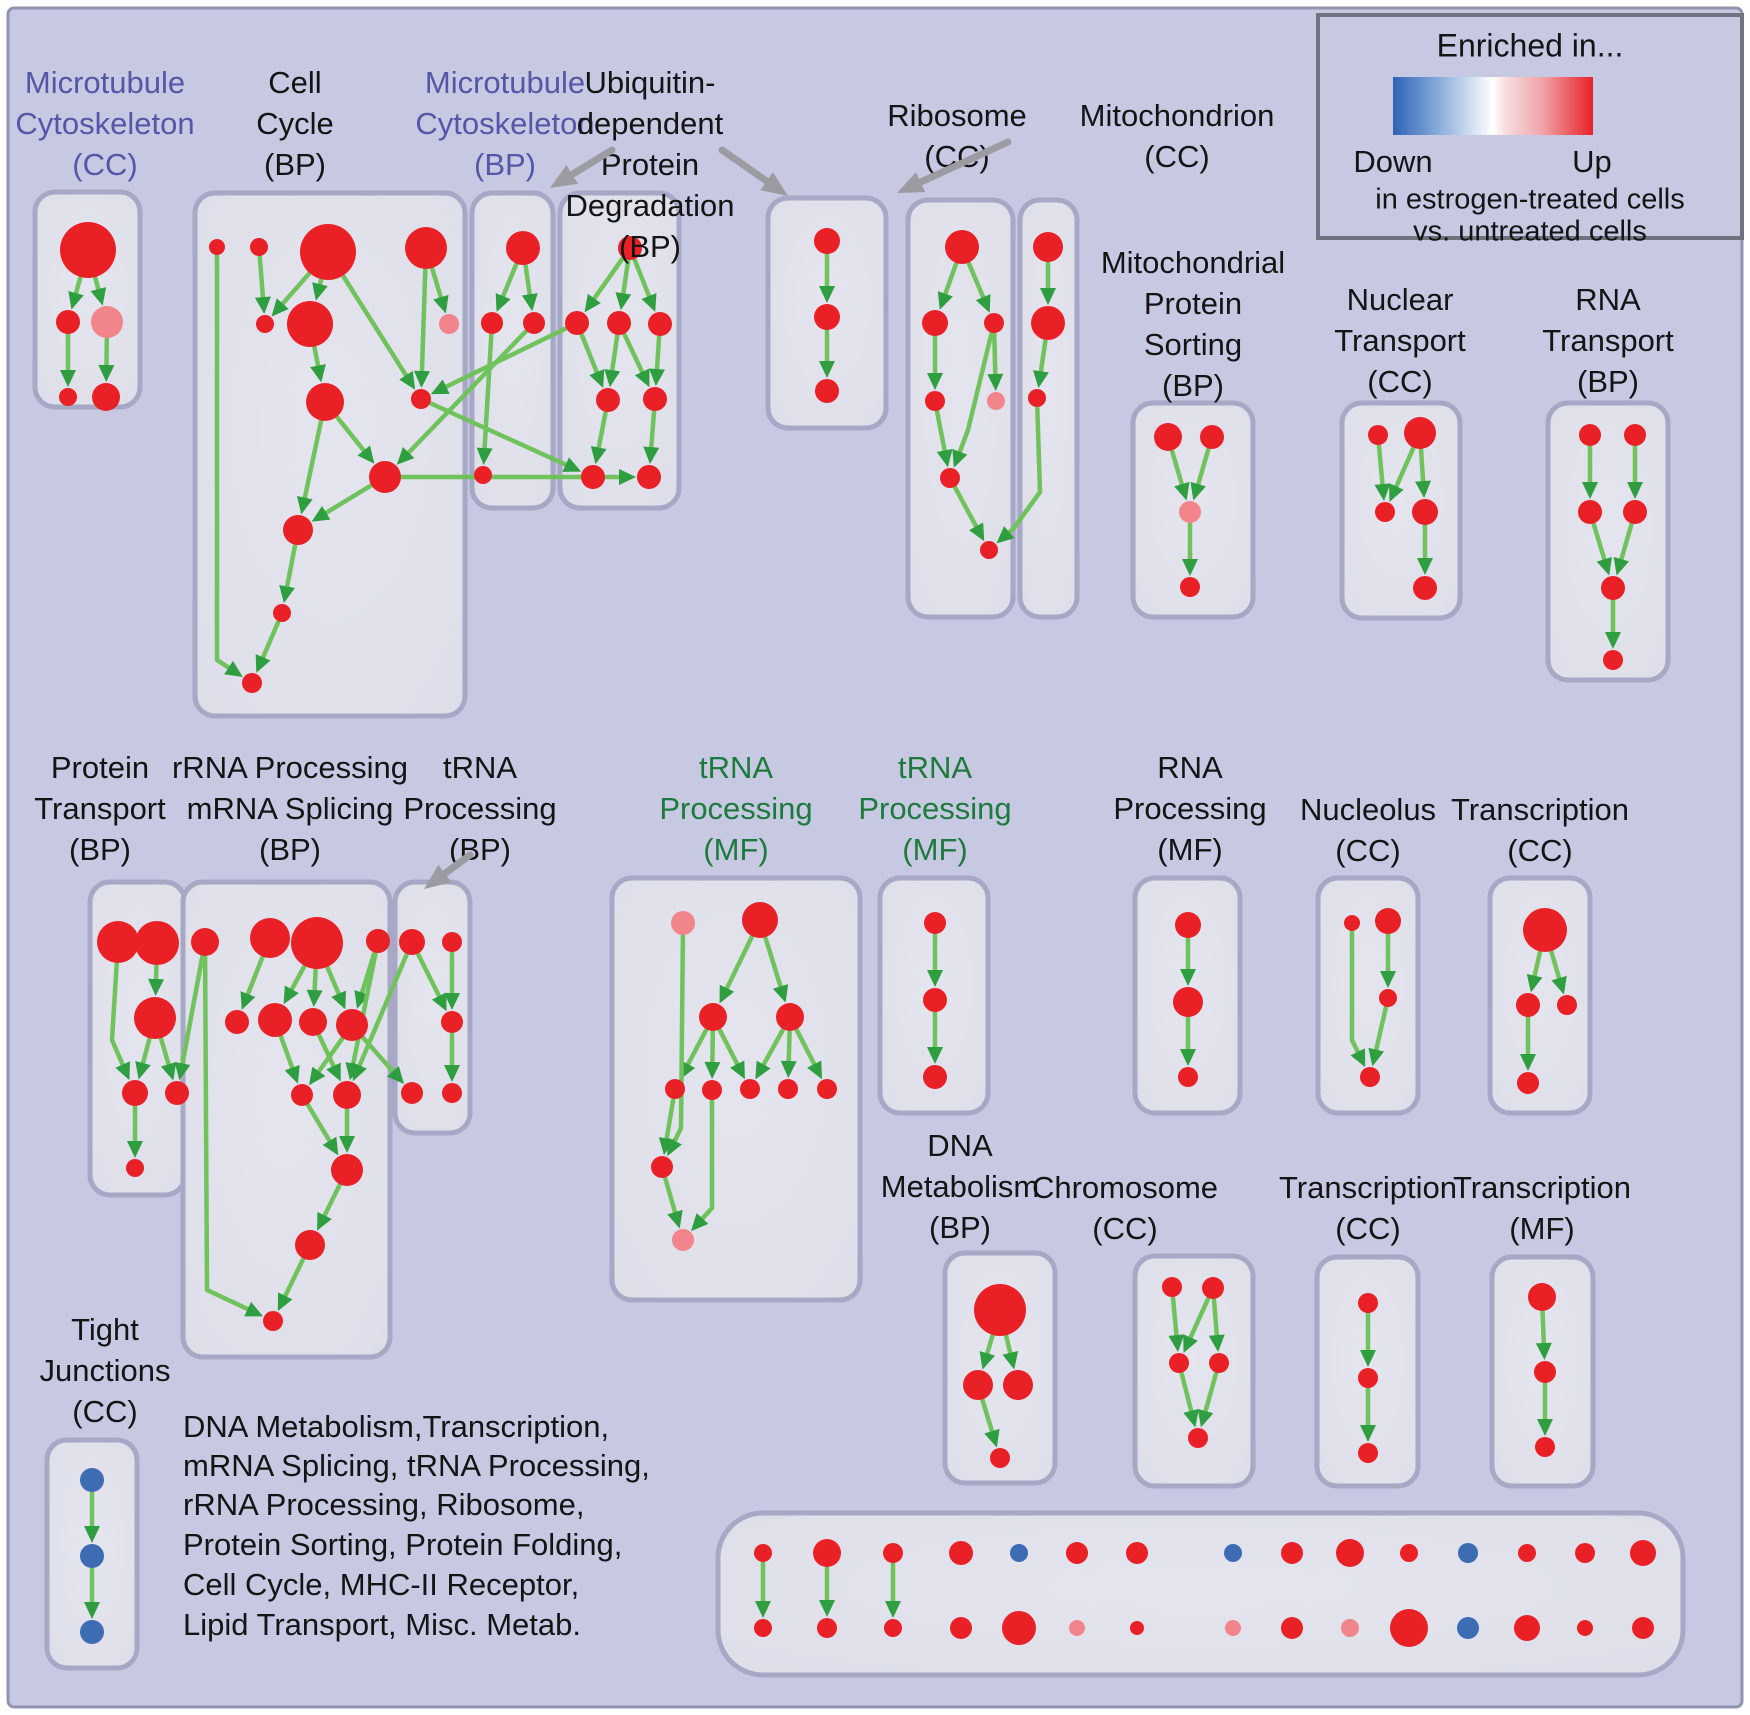 The height and width of the screenshot is (1715, 1750). What do you see at coordinates (1368, 995) in the screenshot?
I see `group-box-nucleolus-cc` at bounding box center [1368, 995].